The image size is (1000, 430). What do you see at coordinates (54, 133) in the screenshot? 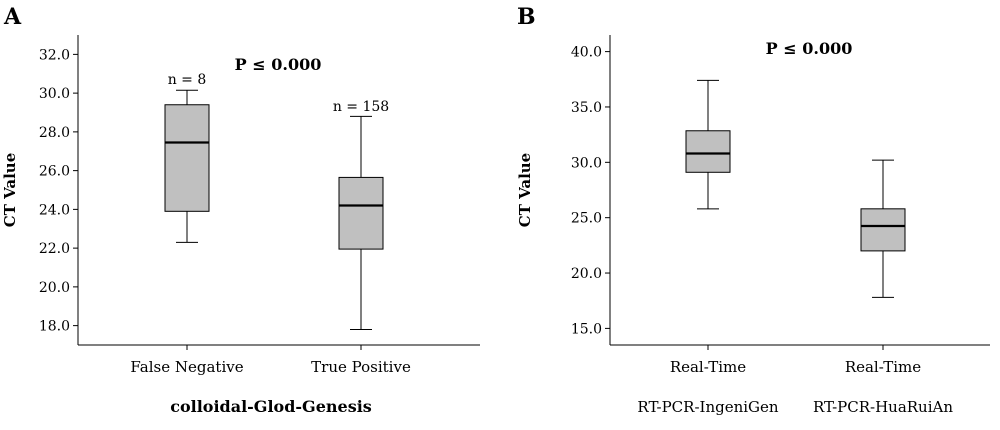
I see `y-tick-label: 28.0` at bounding box center [54, 133].